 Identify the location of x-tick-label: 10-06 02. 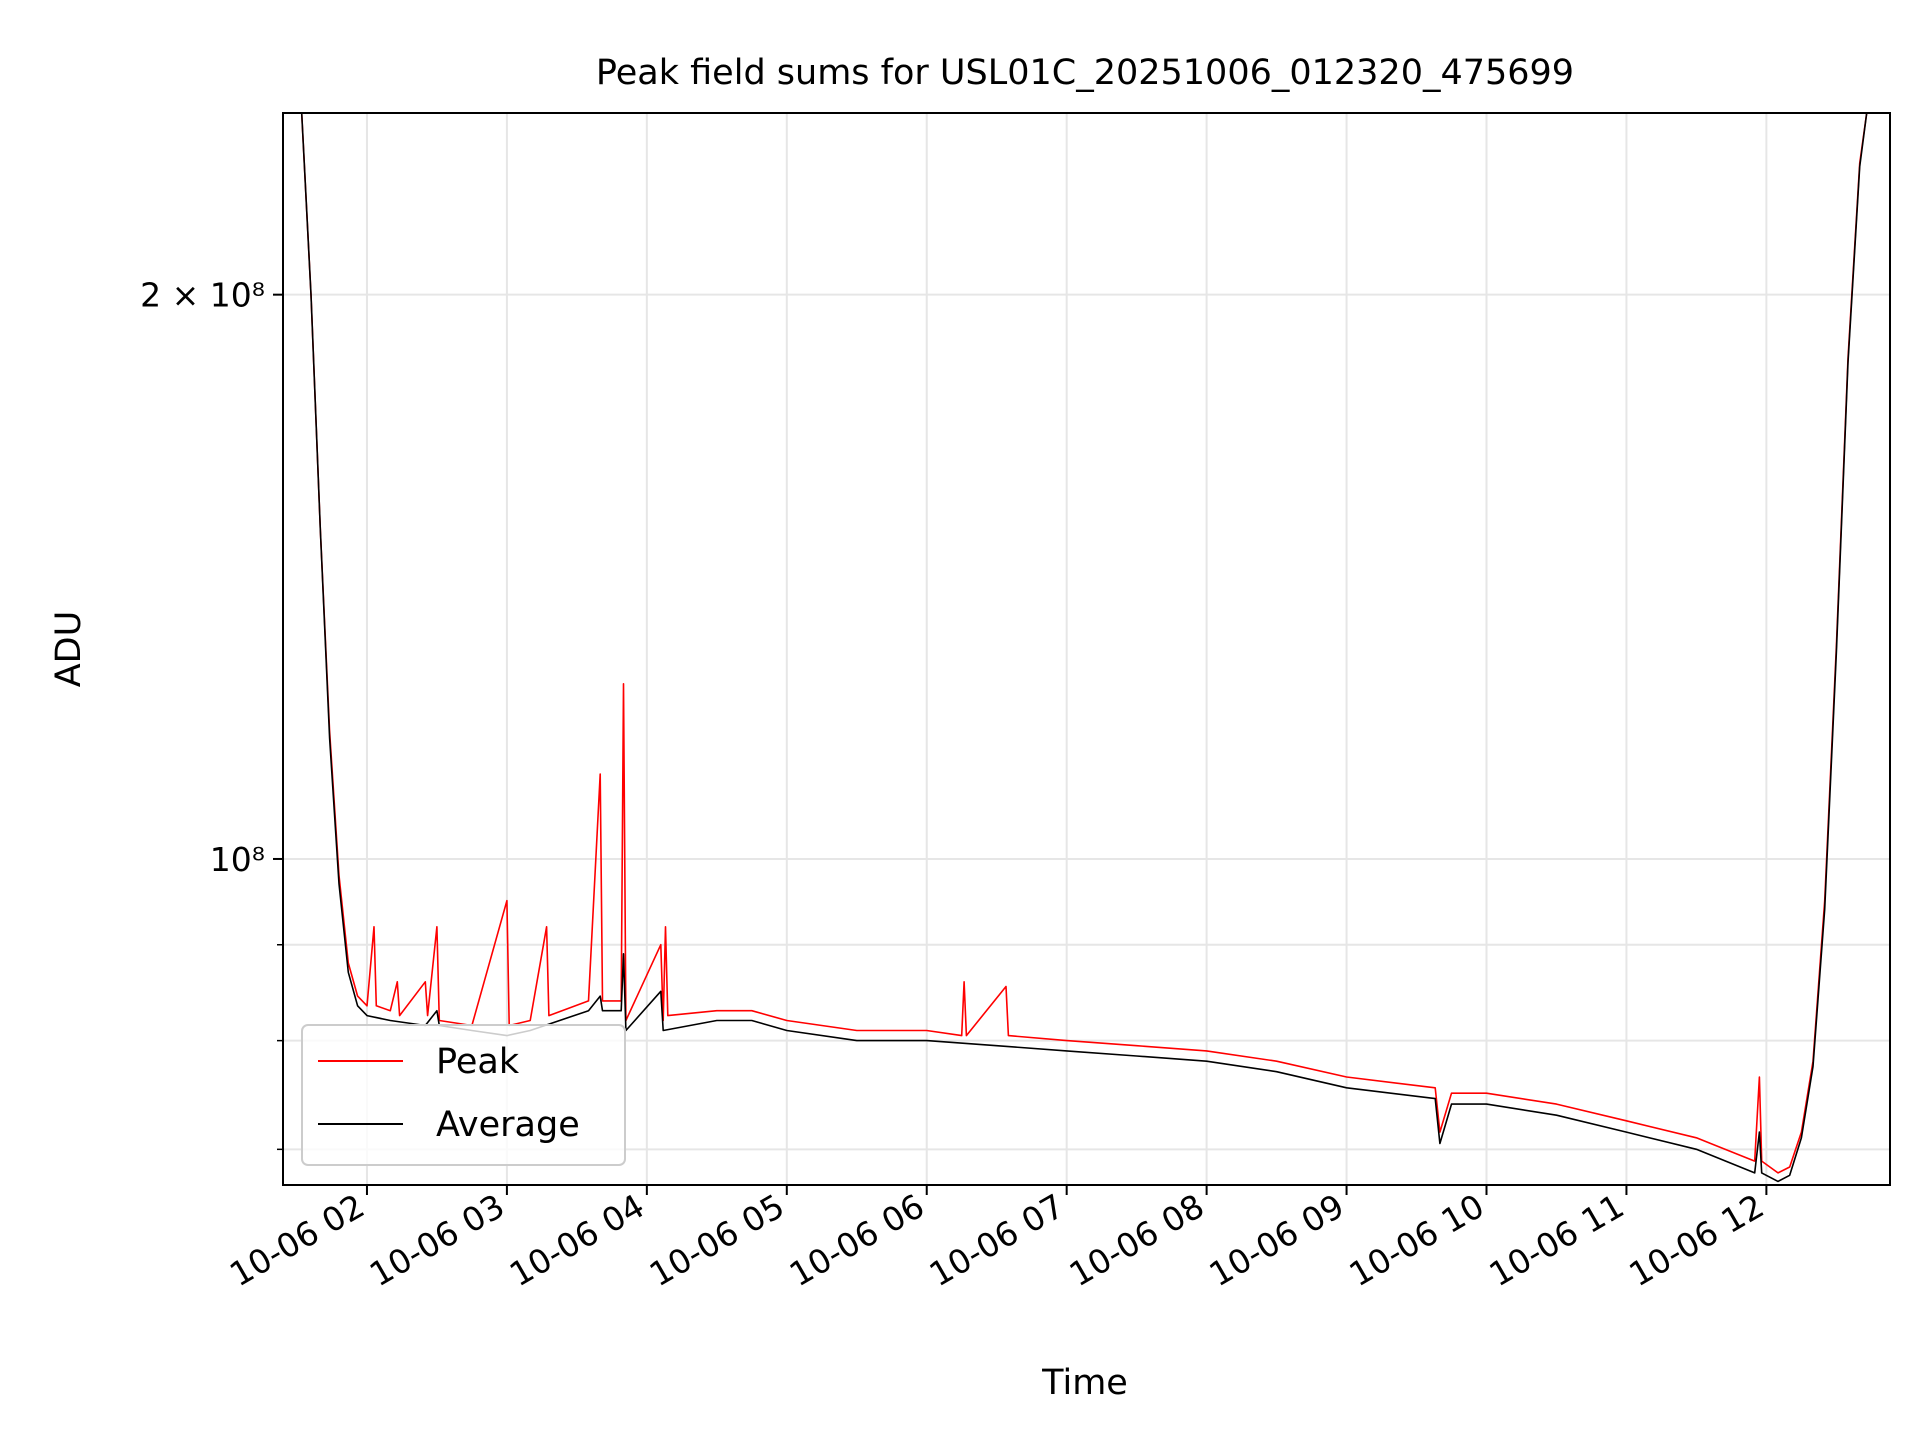
(297, 1240).